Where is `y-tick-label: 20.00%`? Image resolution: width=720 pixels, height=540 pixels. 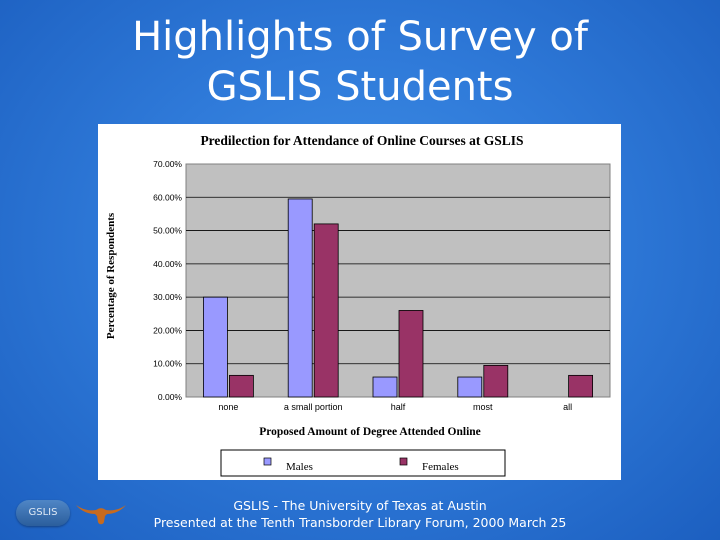 y-tick-label: 20.00% is located at coordinates (167, 330).